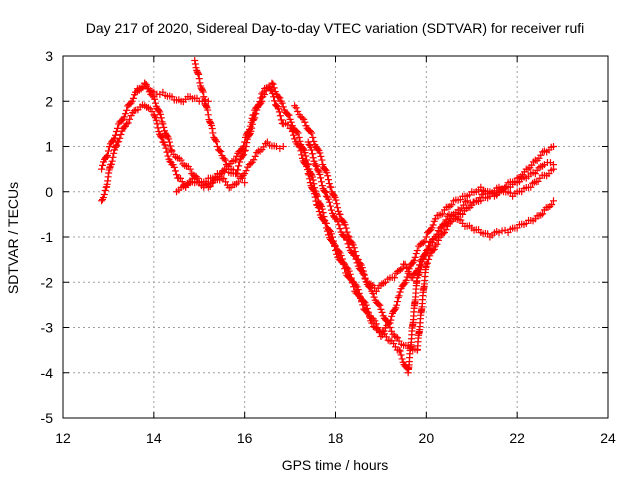  Describe the element at coordinates (47, 328) in the screenshot. I see `y-tick-label: -3` at that location.